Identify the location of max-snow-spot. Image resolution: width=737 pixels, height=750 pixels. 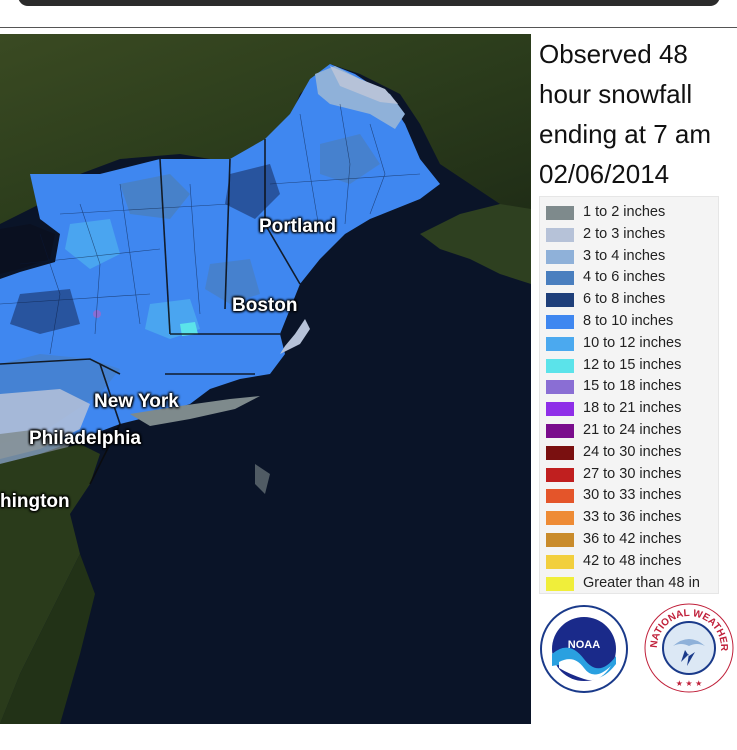
(97, 314).